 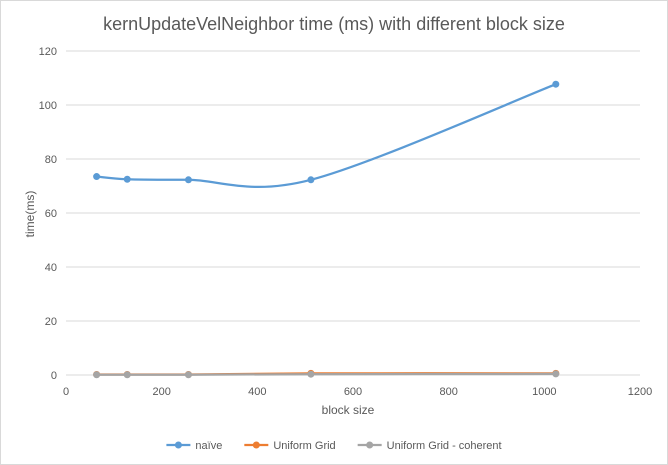 What do you see at coordinates (208, 446) in the screenshot?
I see `legend-label: naïve` at bounding box center [208, 446].